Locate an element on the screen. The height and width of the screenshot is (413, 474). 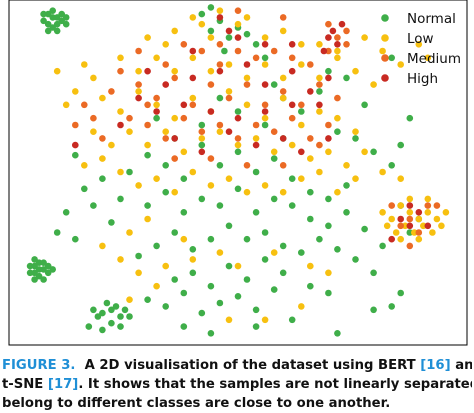
legend-label-high: High is located at coordinates (422, 79).